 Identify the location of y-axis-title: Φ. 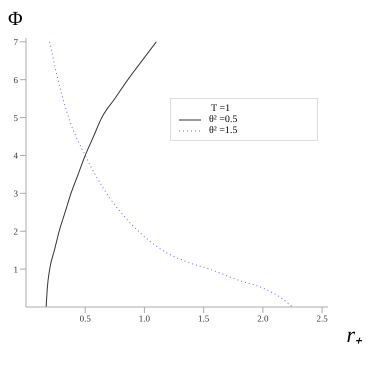
(15, 19).